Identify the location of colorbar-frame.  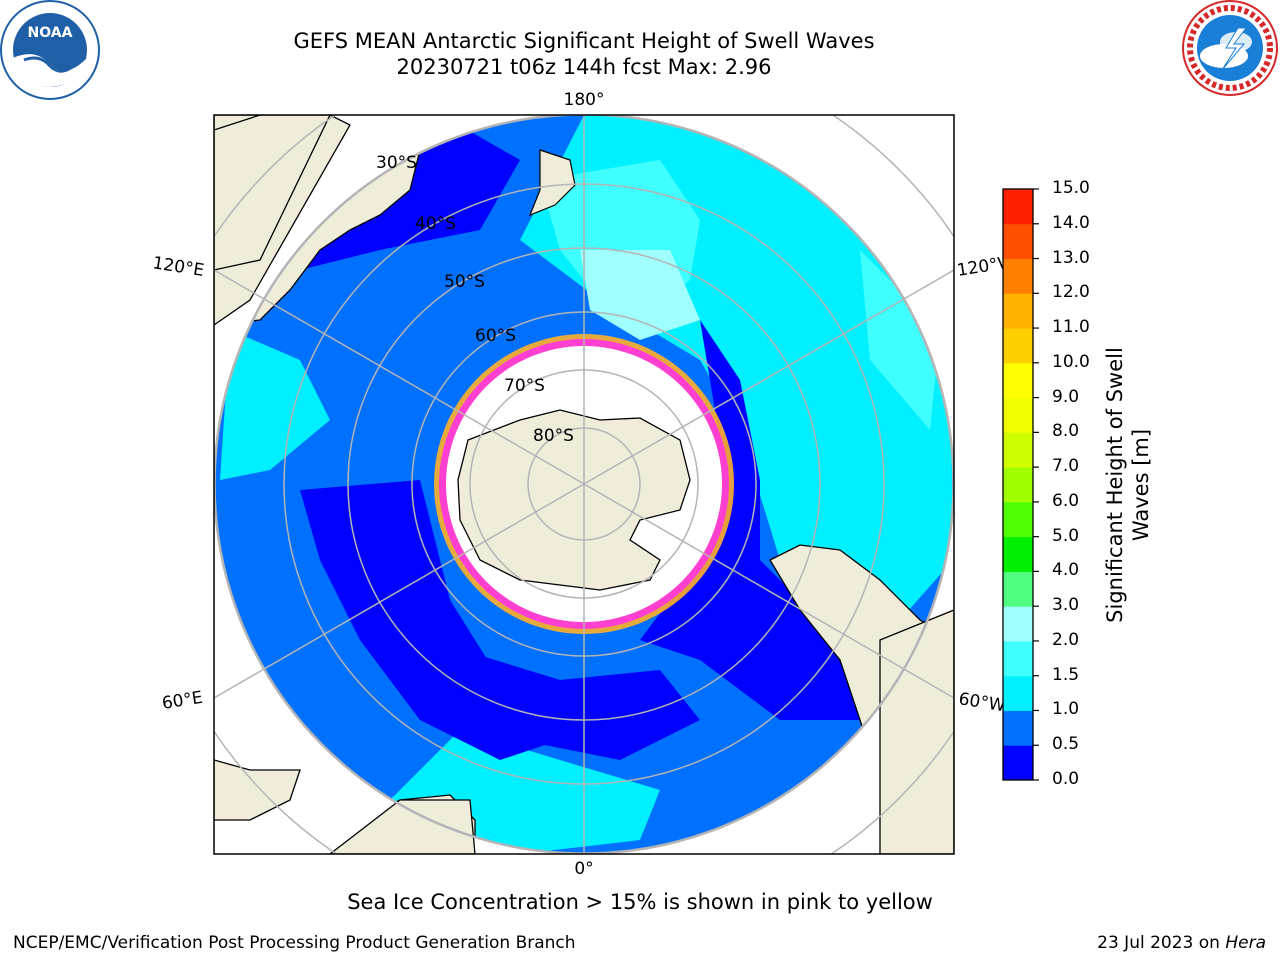
(1018, 484).